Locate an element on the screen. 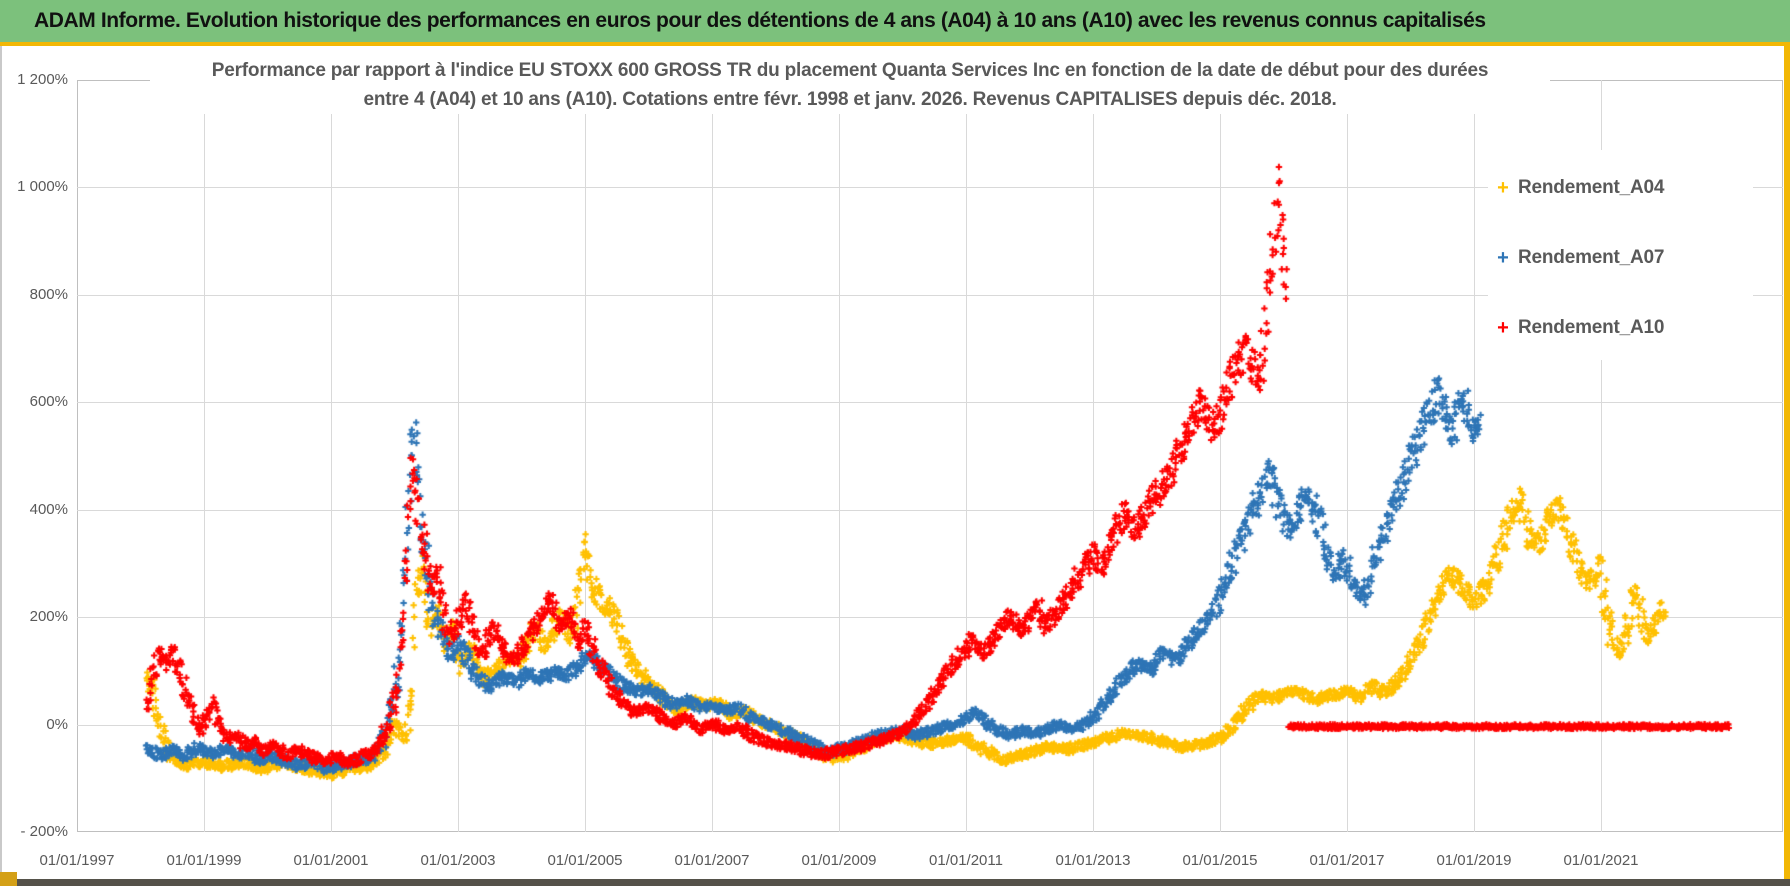  legend-label-a10: Rendement_A10 is located at coordinates (1591, 327).